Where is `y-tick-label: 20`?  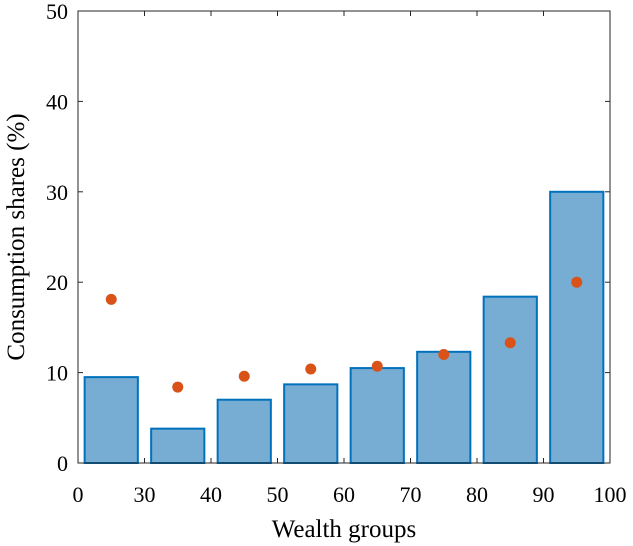 y-tick-label: 20 is located at coordinates (57, 282).